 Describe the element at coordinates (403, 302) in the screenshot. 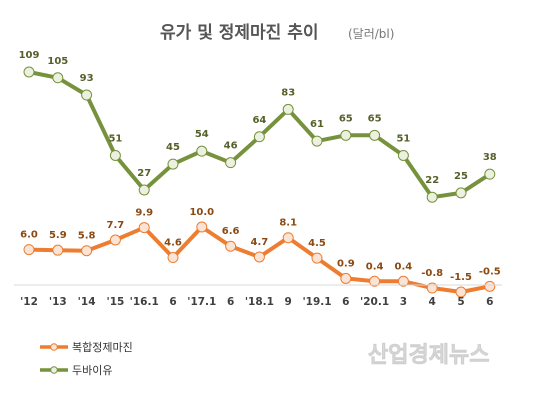

I see `x-tick-label: 3` at that location.